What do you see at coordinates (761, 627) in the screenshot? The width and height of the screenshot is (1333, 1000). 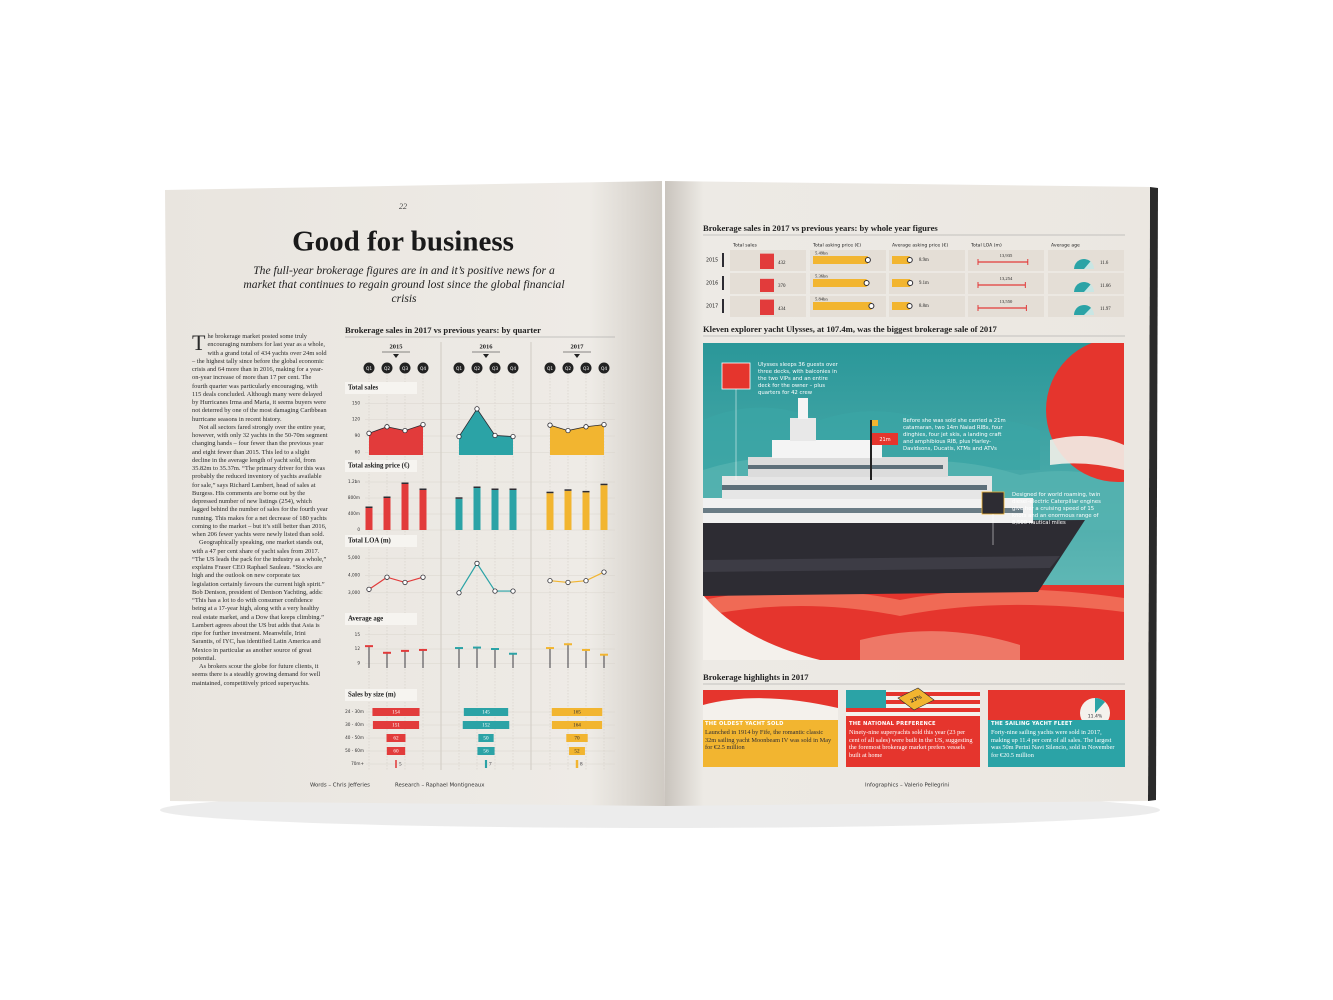 I see `snow` at bounding box center [761, 627].